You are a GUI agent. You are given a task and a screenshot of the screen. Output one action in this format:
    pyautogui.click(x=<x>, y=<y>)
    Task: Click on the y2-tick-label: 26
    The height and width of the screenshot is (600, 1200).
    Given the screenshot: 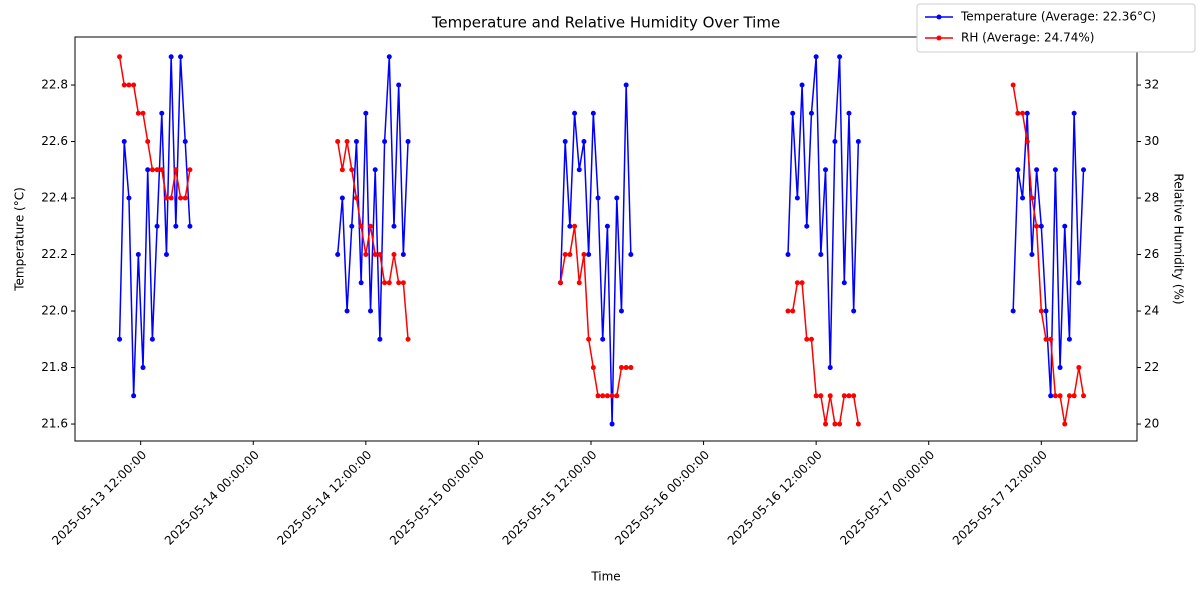 What is the action you would take?
    pyautogui.click(x=1151, y=254)
    